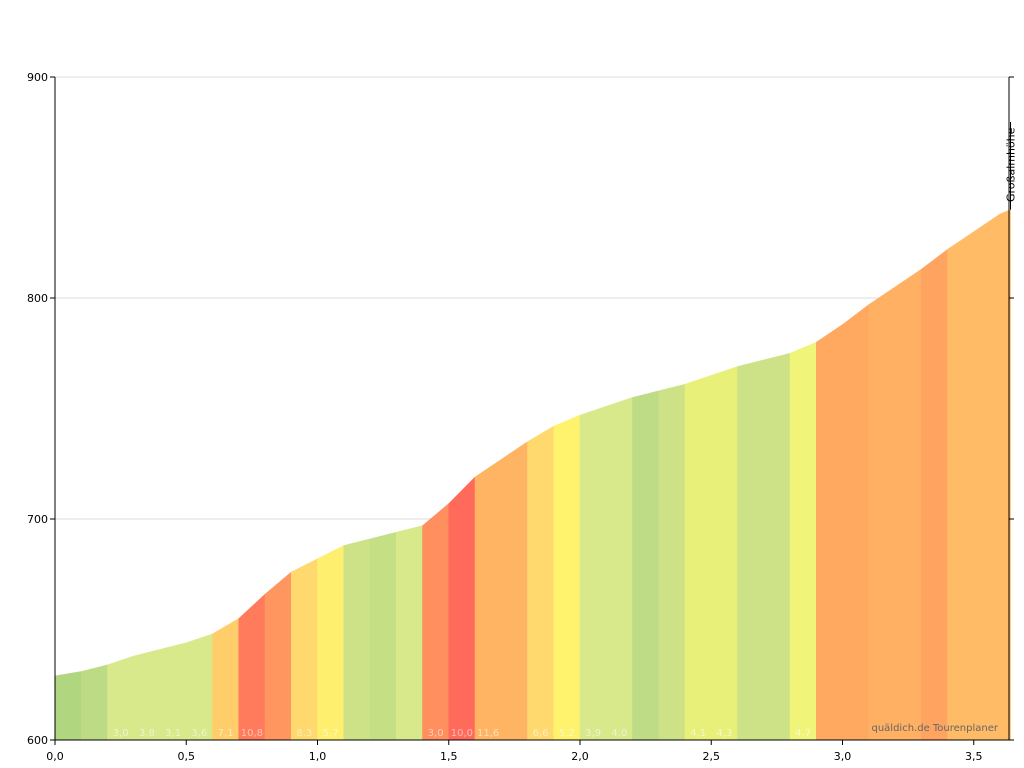 The image size is (1024, 768). I want to click on summit-annotations: Großalmhöhe, so click(1011, 166).